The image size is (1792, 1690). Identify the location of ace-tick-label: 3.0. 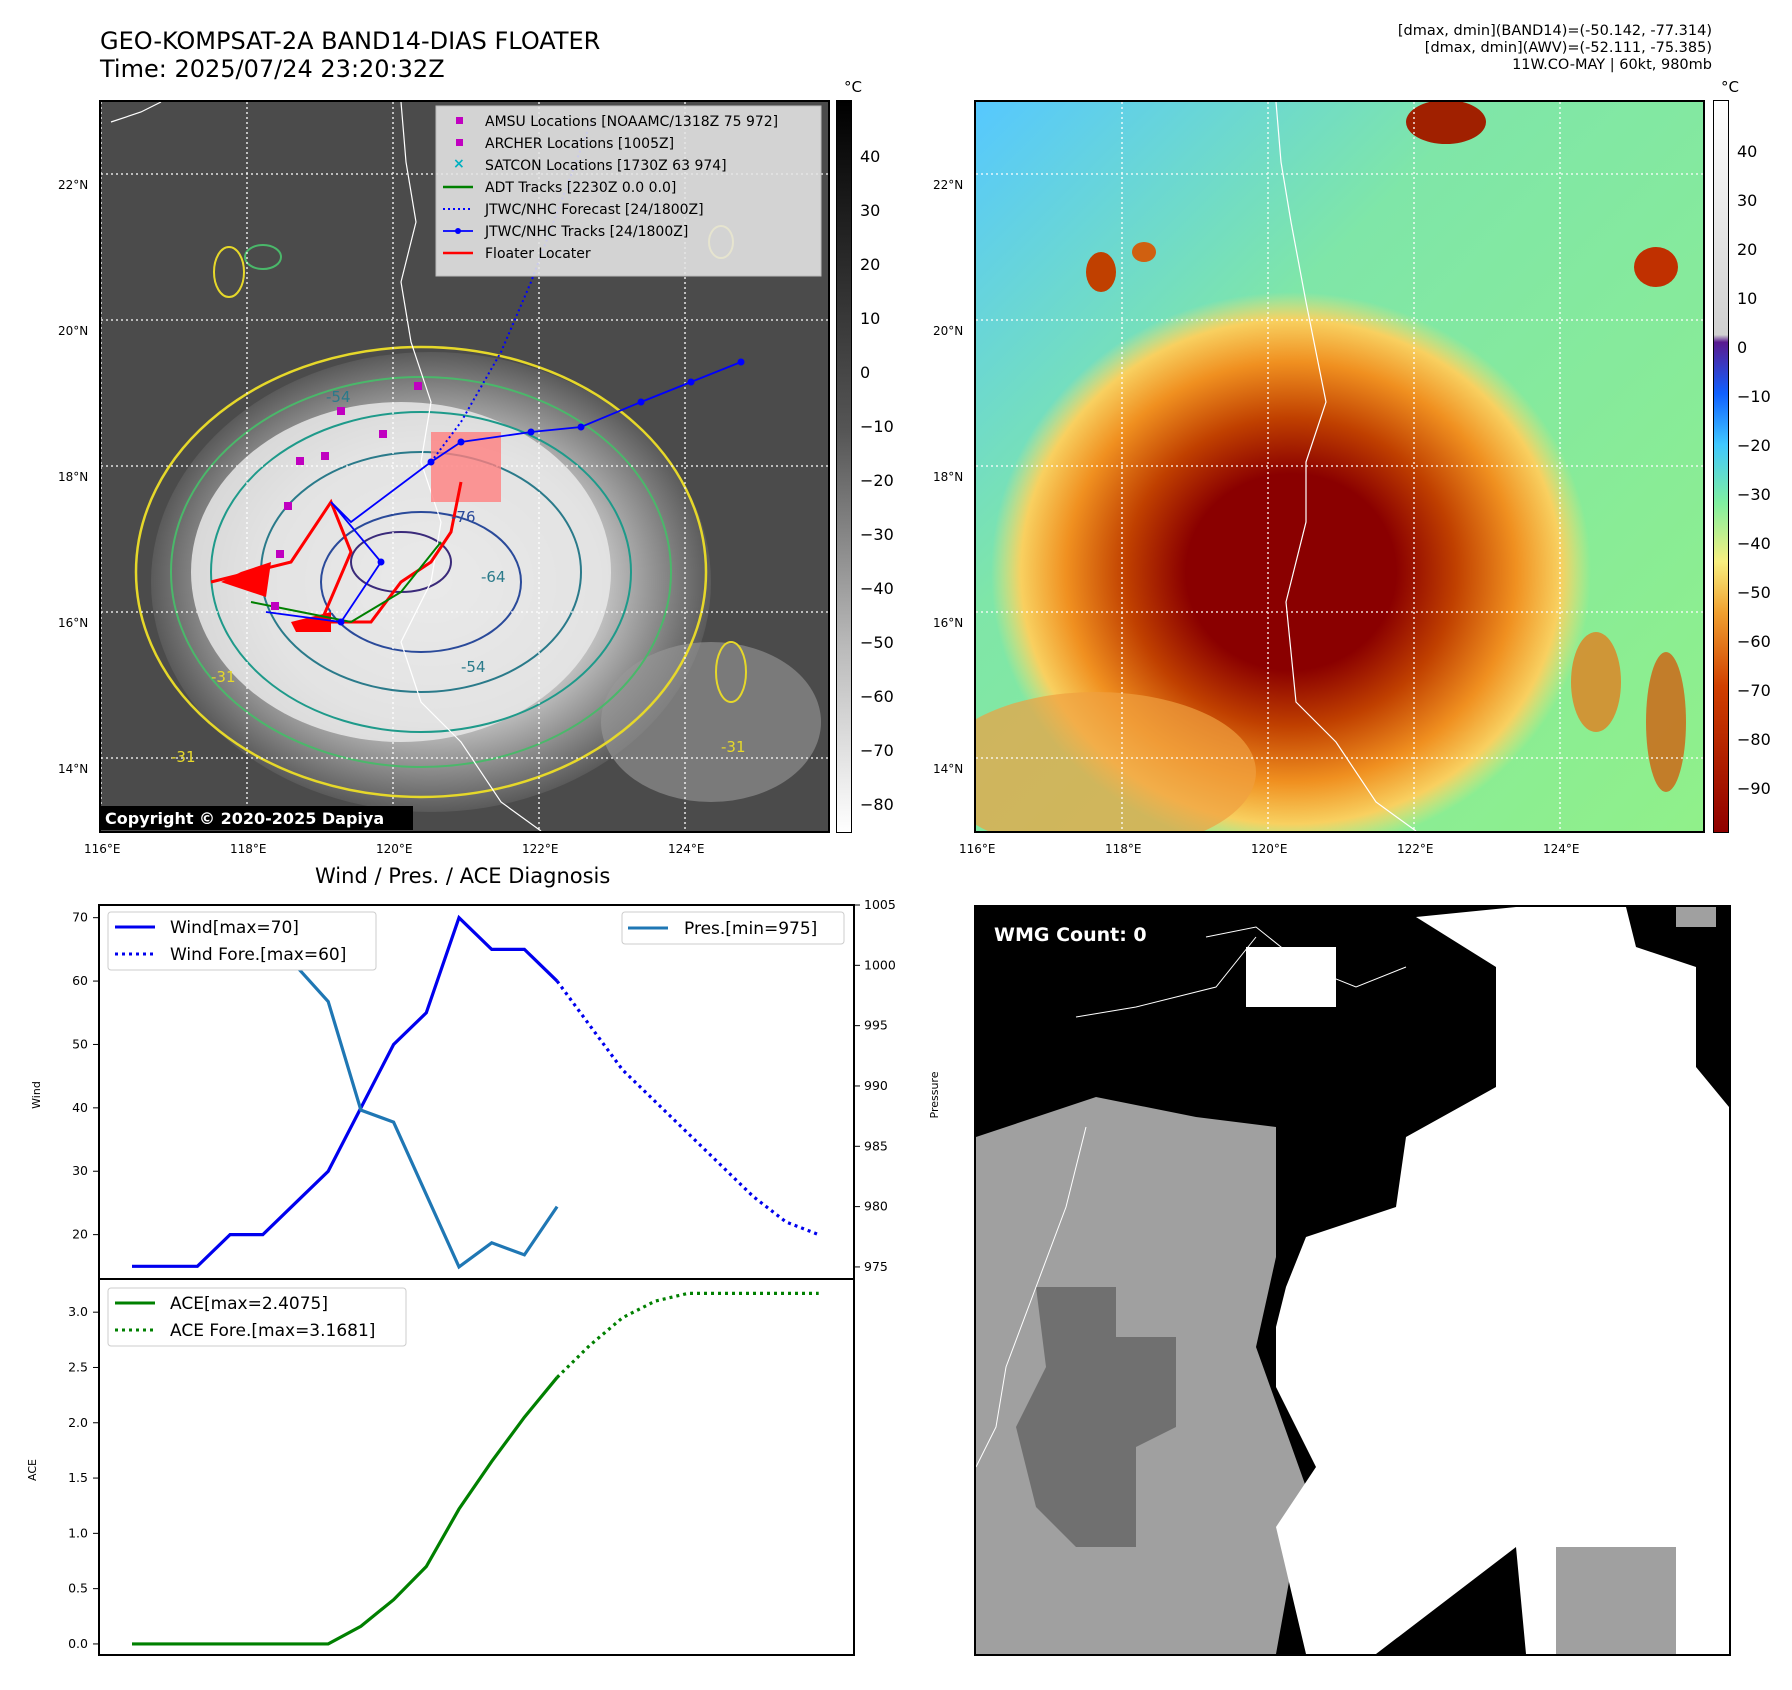
(78, 1311).